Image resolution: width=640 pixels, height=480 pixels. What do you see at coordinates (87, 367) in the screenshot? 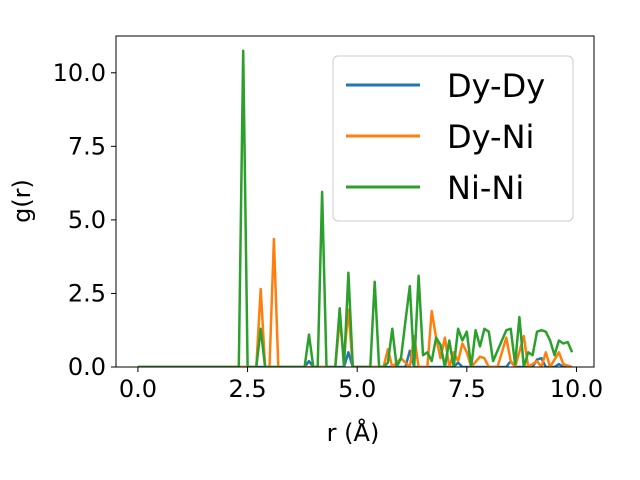
I see `y-tick-label: 0.0` at bounding box center [87, 367].